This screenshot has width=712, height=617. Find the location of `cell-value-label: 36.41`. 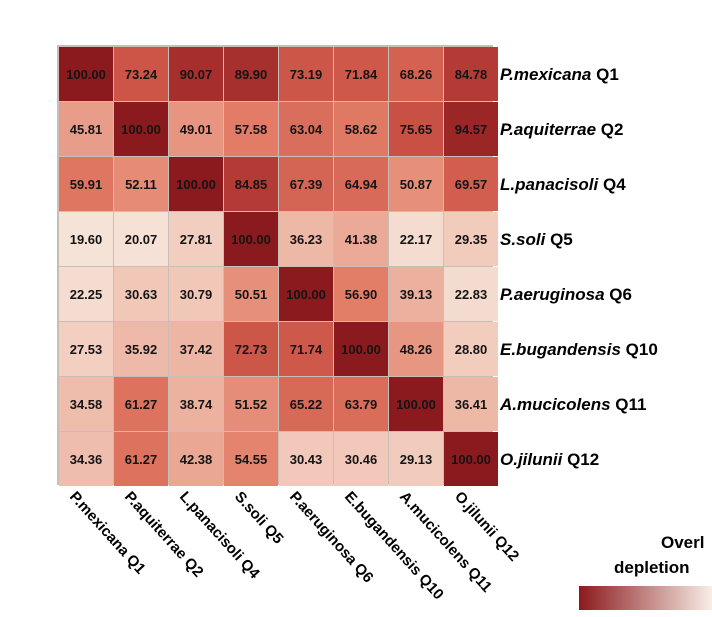

cell-value-label: 36.41 is located at coordinates (471, 404).